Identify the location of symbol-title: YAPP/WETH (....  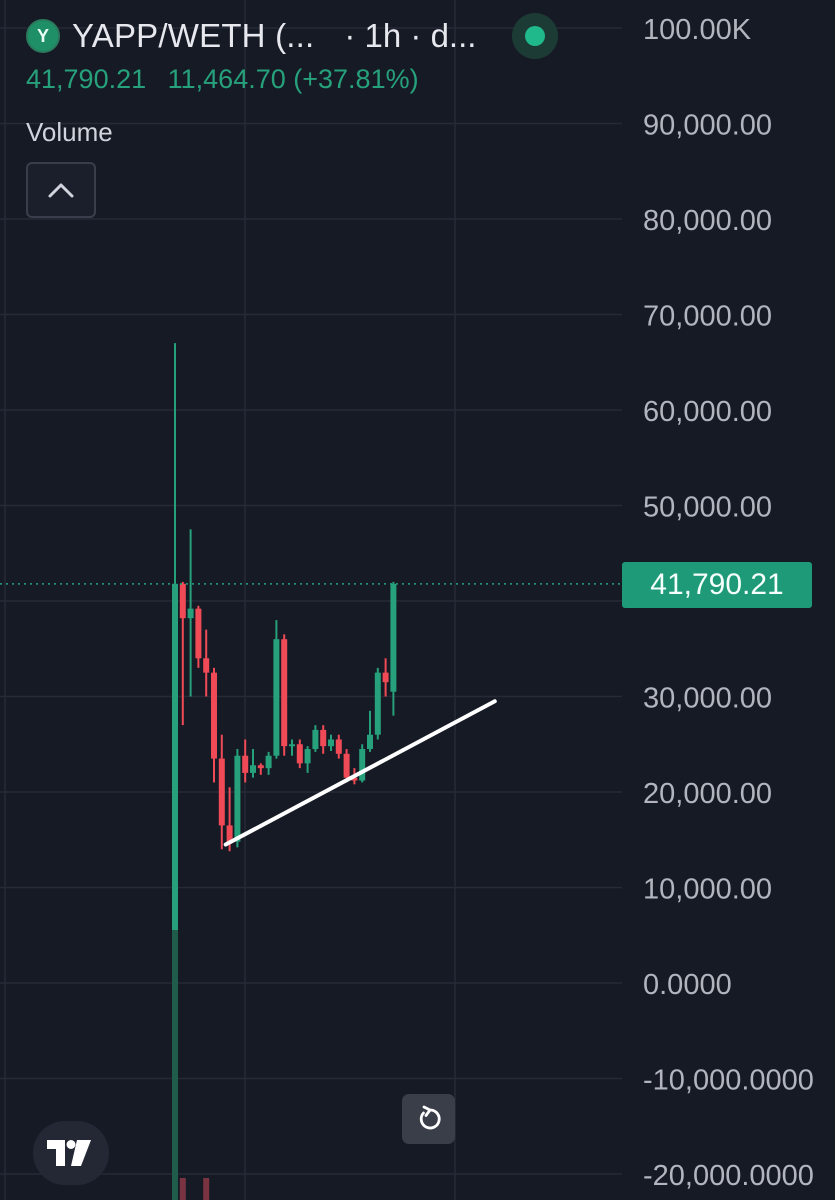
(193, 35).